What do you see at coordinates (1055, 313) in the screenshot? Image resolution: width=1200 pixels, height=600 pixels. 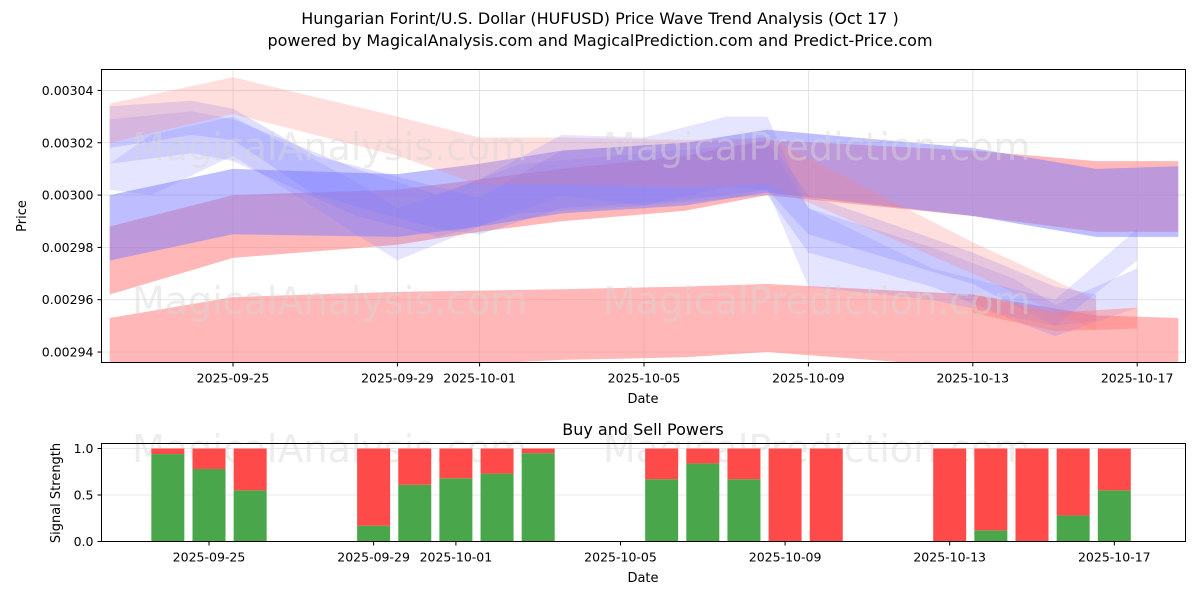 I see `red-wave-low-tail` at bounding box center [1055, 313].